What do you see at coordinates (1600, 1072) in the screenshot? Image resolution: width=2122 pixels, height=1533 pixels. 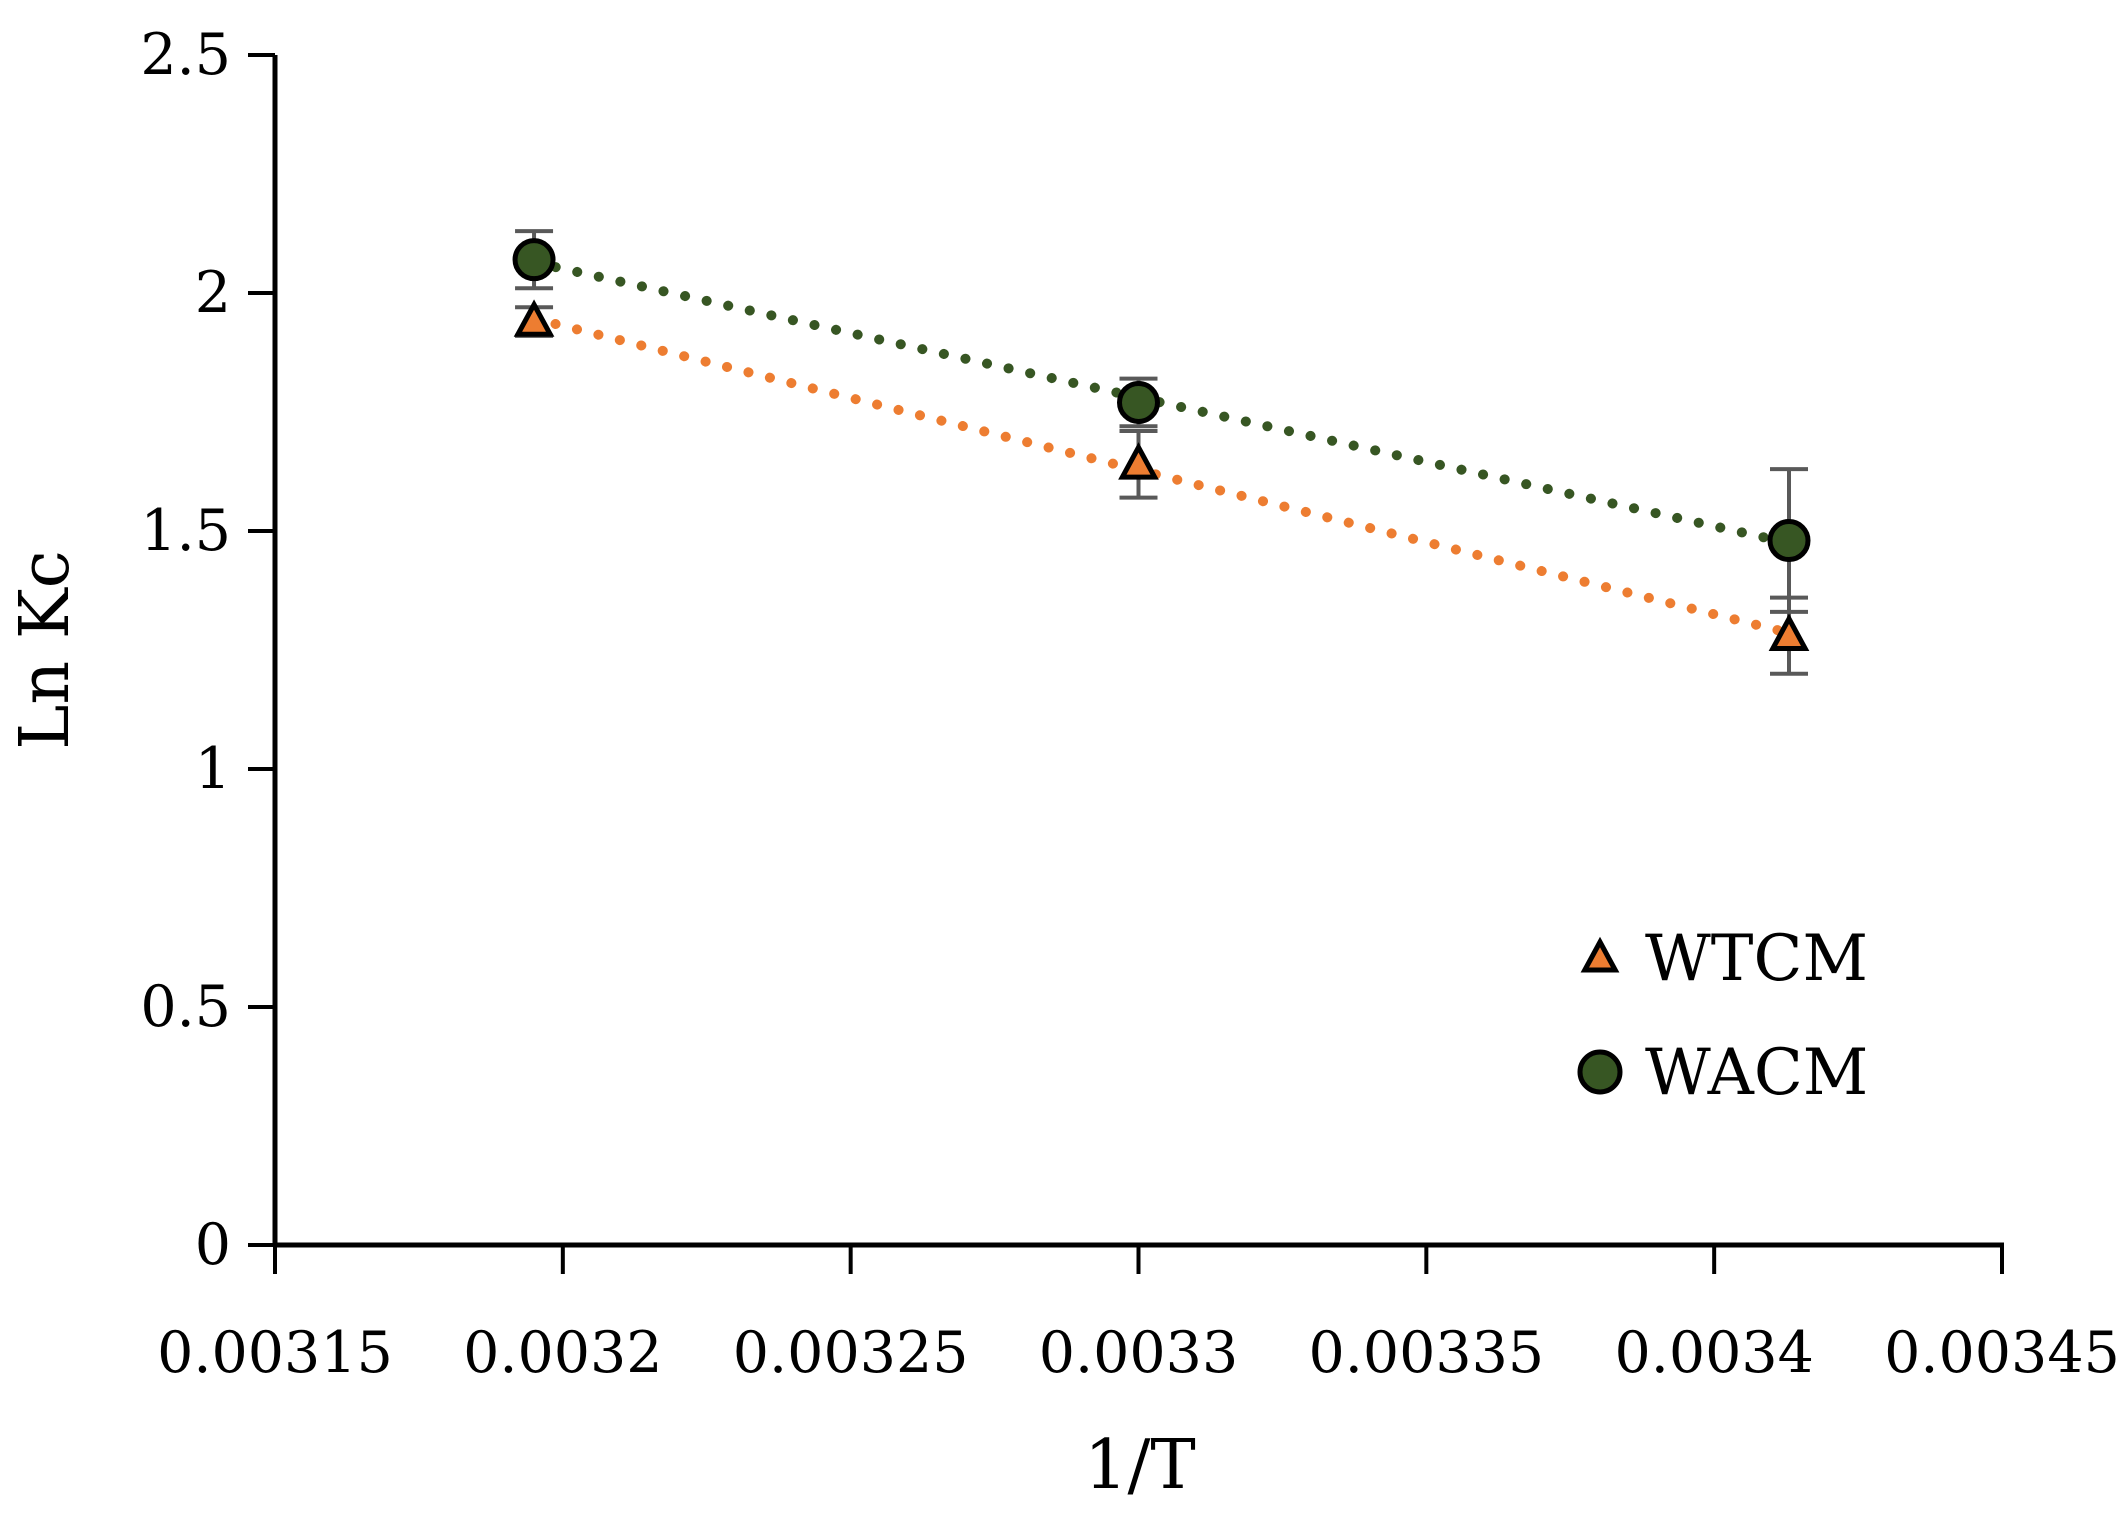 I see `legend-marker-wacm` at bounding box center [1600, 1072].